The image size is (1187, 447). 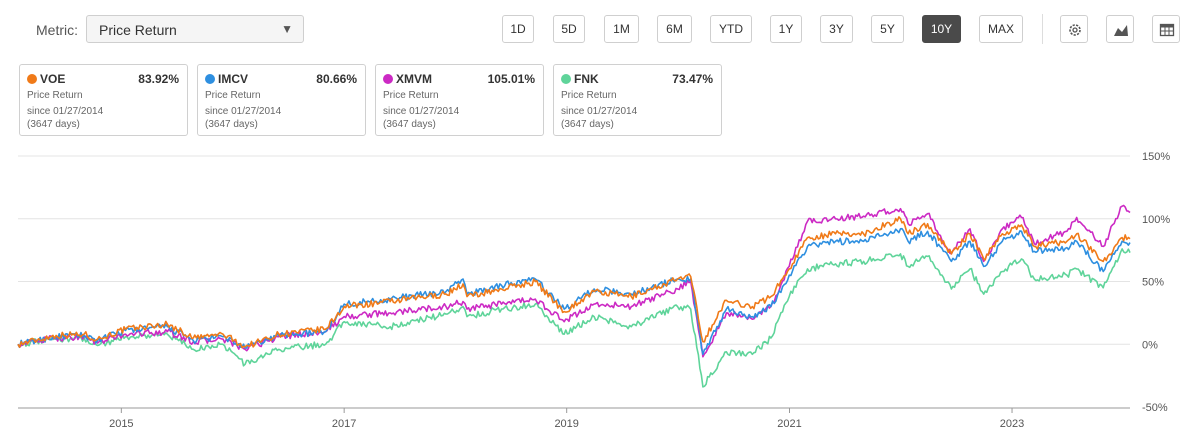 I want to click on range-button-5y: 5Y, so click(x=887, y=29).